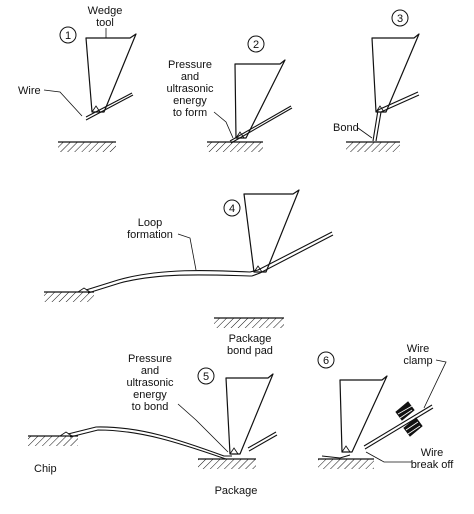 The image size is (474, 514). I want to click on step-number-4: 4, so click(232, 209).